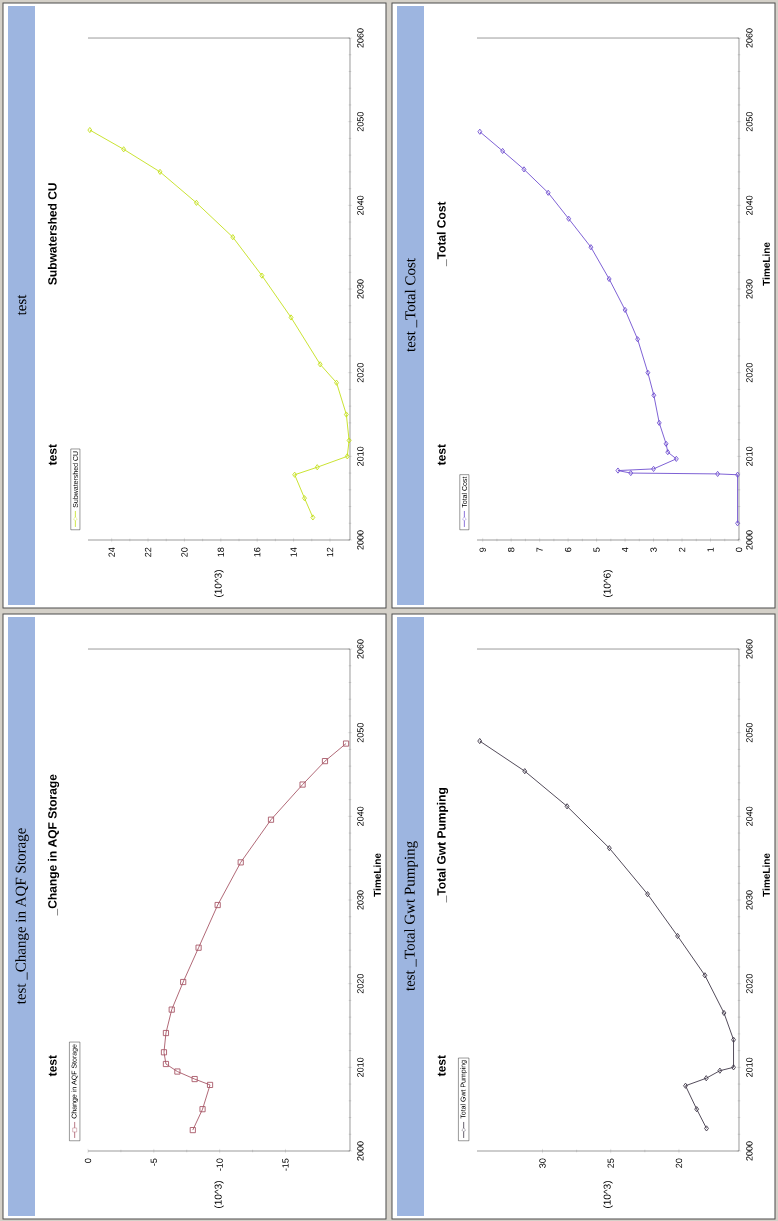  Describe the element at coordinates (153, 1162) in the screenshot. I see `x-tick-label: -5` at that location.